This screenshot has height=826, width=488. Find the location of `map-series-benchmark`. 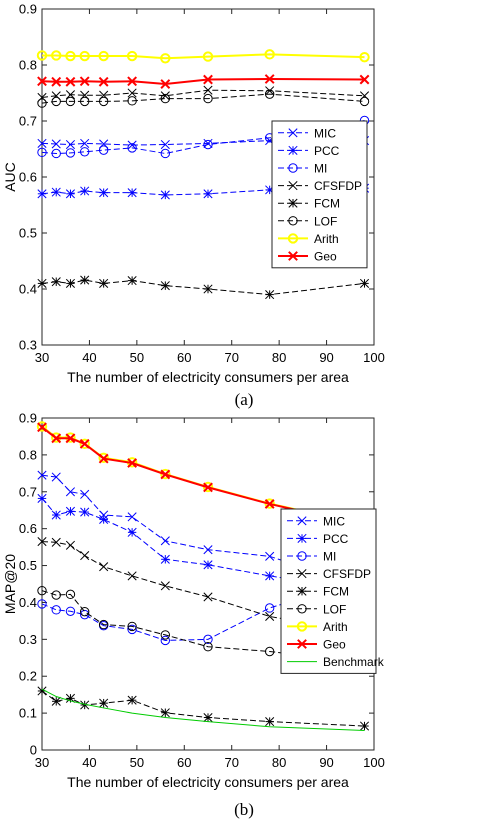

map-series-benchmark is located at coordinates (203, 709).